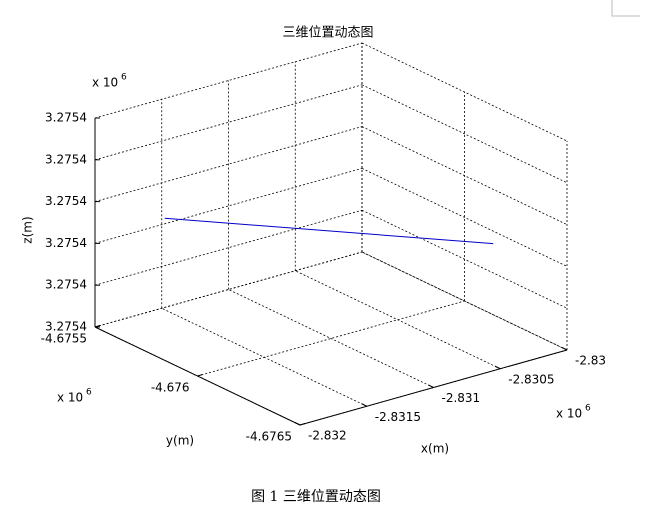 Image resolution: width=655 pixels, height=518 pixels. I want to click on page-corner, so click(625, 8).